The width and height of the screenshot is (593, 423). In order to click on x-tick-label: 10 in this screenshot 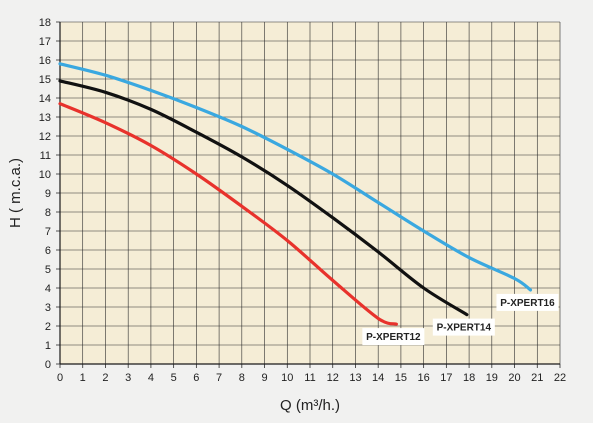, I will do `click(287, 378)`.